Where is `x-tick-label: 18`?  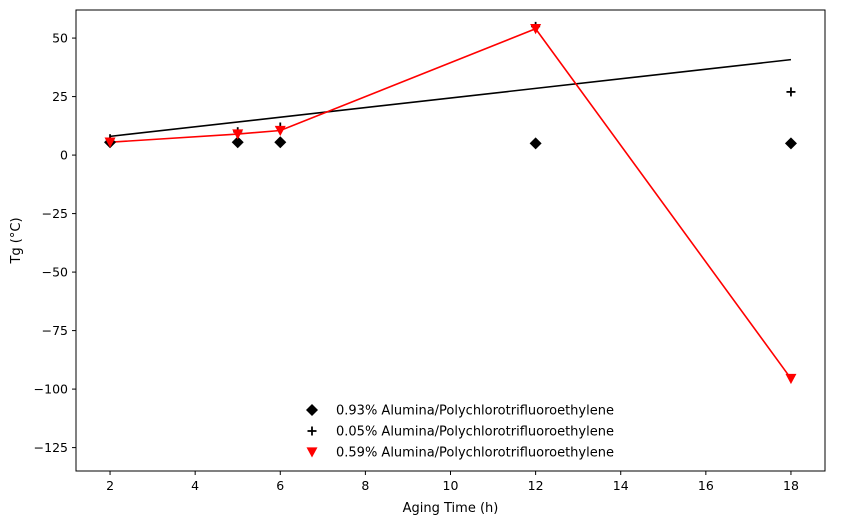 x-tick-label: 18 is located at coordinates (791, 485).